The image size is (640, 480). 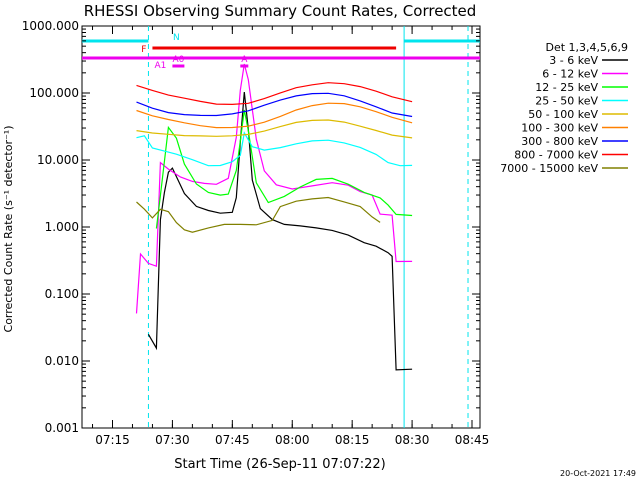 I want to click on legend-label-1: 6 - 12 keV, so click(x=570, y=74).